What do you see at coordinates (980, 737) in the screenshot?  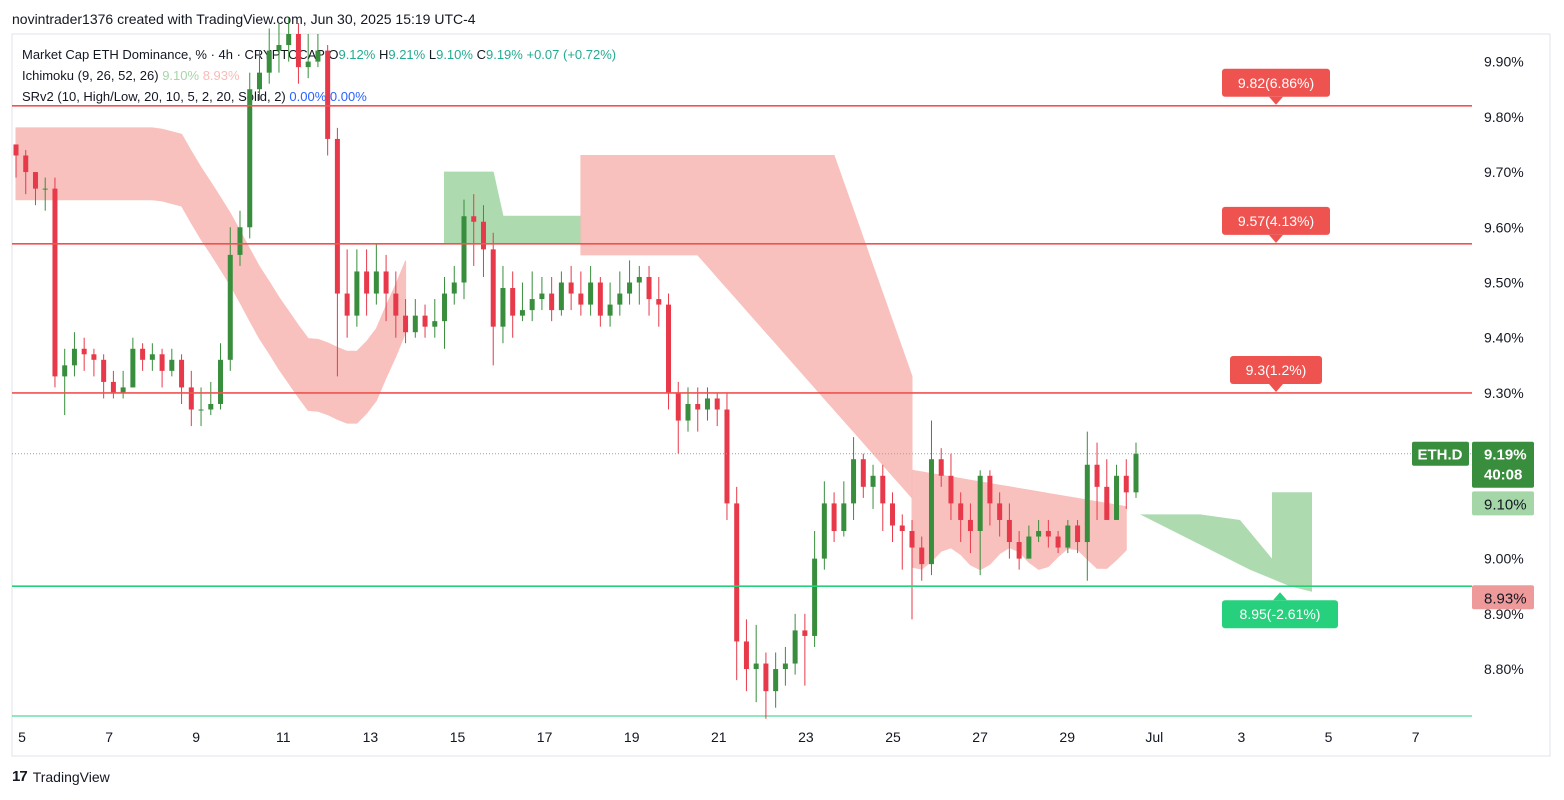 I see `x-tick-label: 27` at bounding box center [980, 737].